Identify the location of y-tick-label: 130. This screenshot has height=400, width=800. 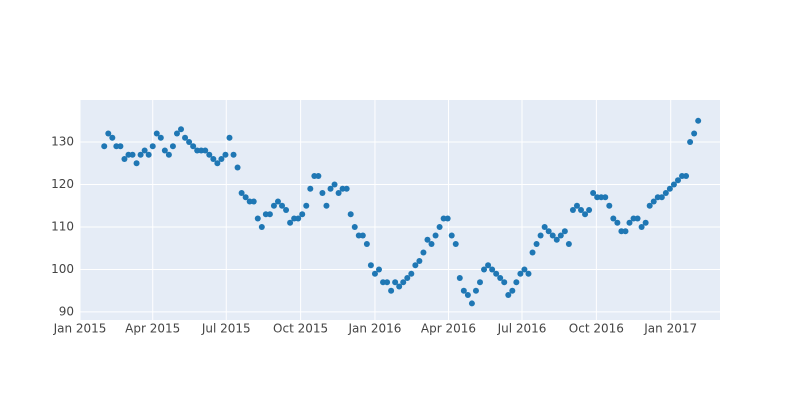
(62, 142).